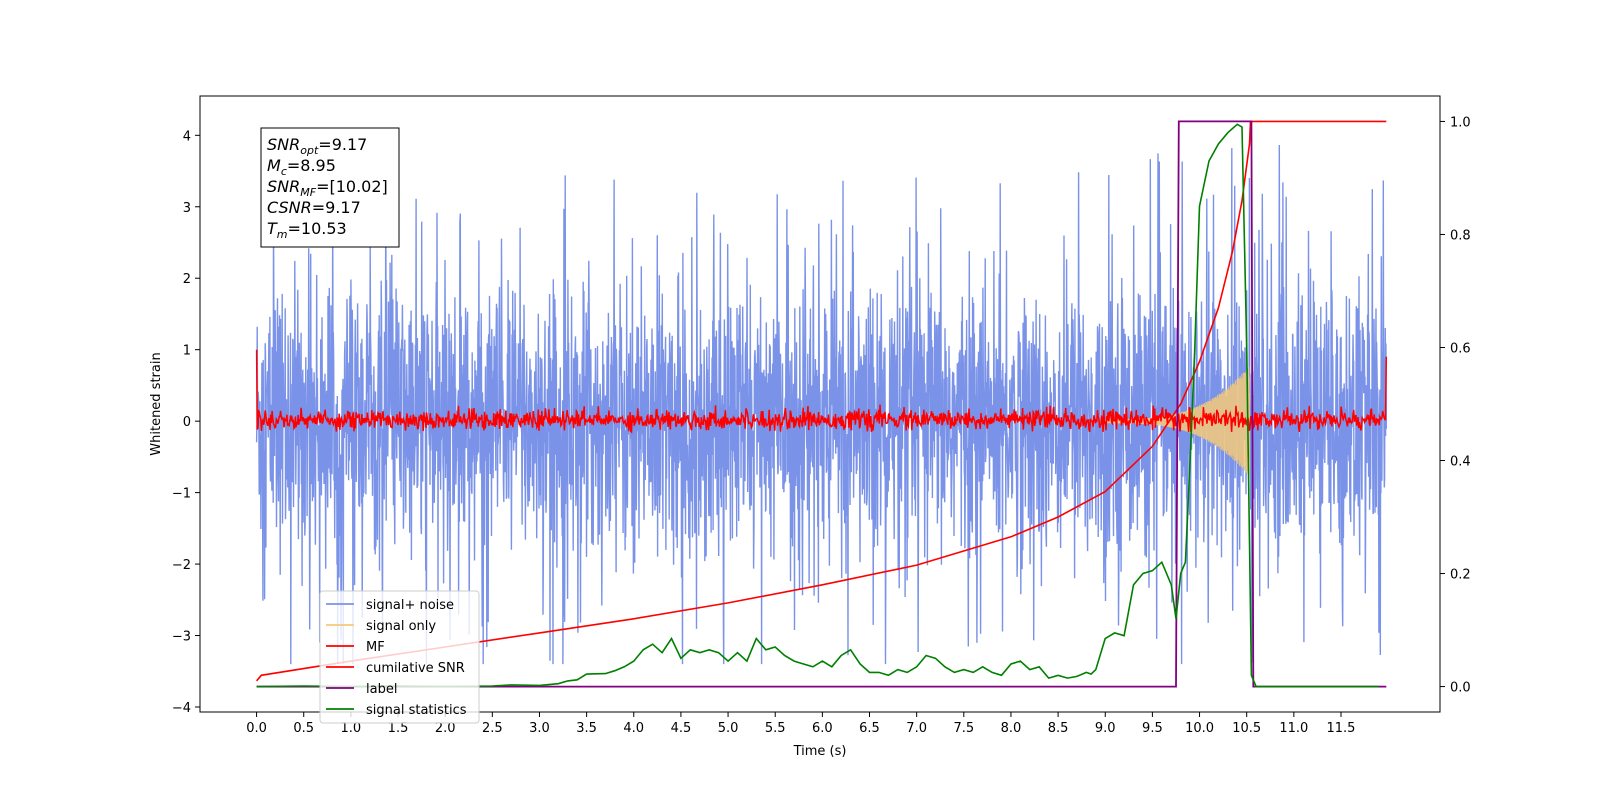 This screenshot has width=1600, height=800. Describe the element at coordinates (308, 192) in the screenshot. I see `annotation-subscript: MF` at that location.